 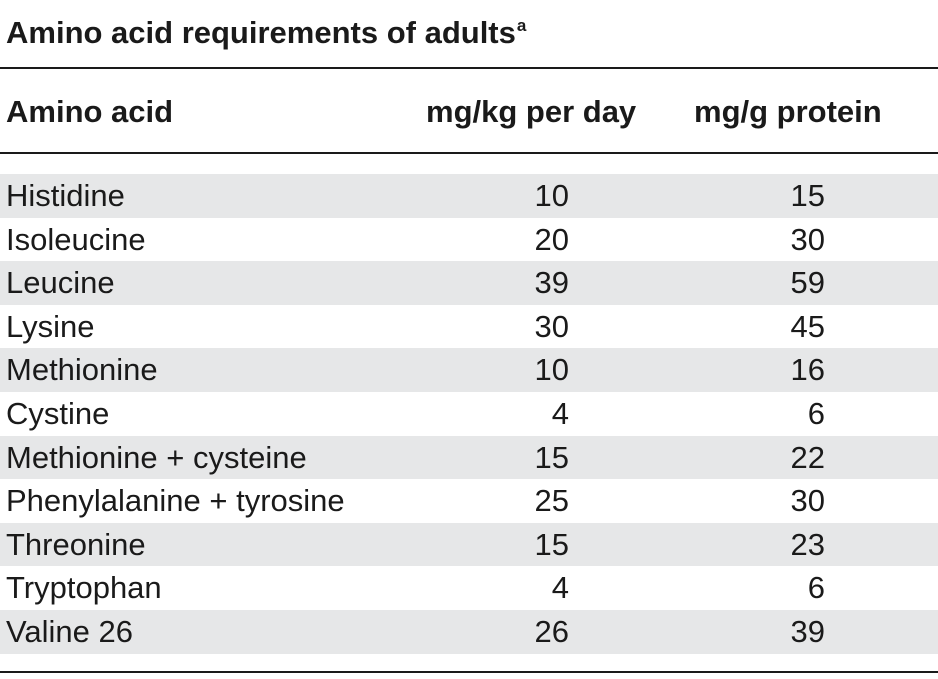 I want to click on header-rule, so click(x=469, y=153).